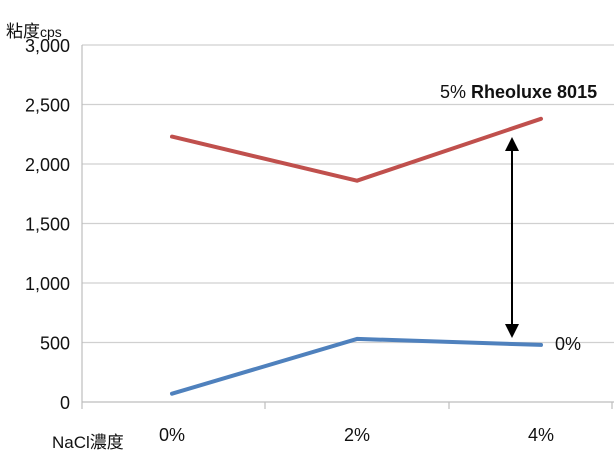 Image resolution: width=614 pixels, height=456 pixels. What do you see at coordinates (347, 423) in the screenshot?
I see `x-axis: 0% 2% 4%` at bounding box center [347, 423].